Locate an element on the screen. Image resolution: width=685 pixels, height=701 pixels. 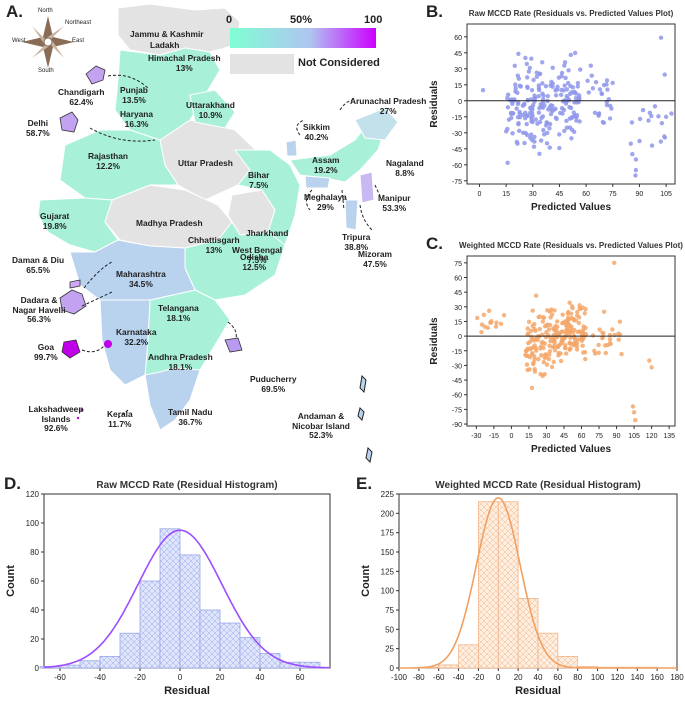
map-label-name: Karnataka is located at coordinates (136, 332).